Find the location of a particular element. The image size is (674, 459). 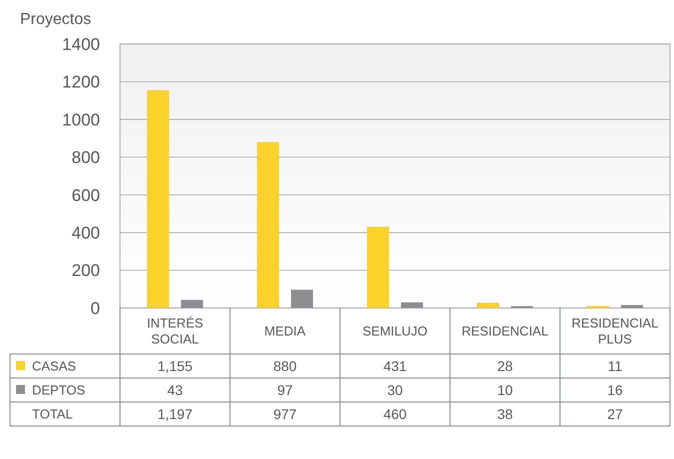

legend-label: CASAS is located at coordinates (54, 366).